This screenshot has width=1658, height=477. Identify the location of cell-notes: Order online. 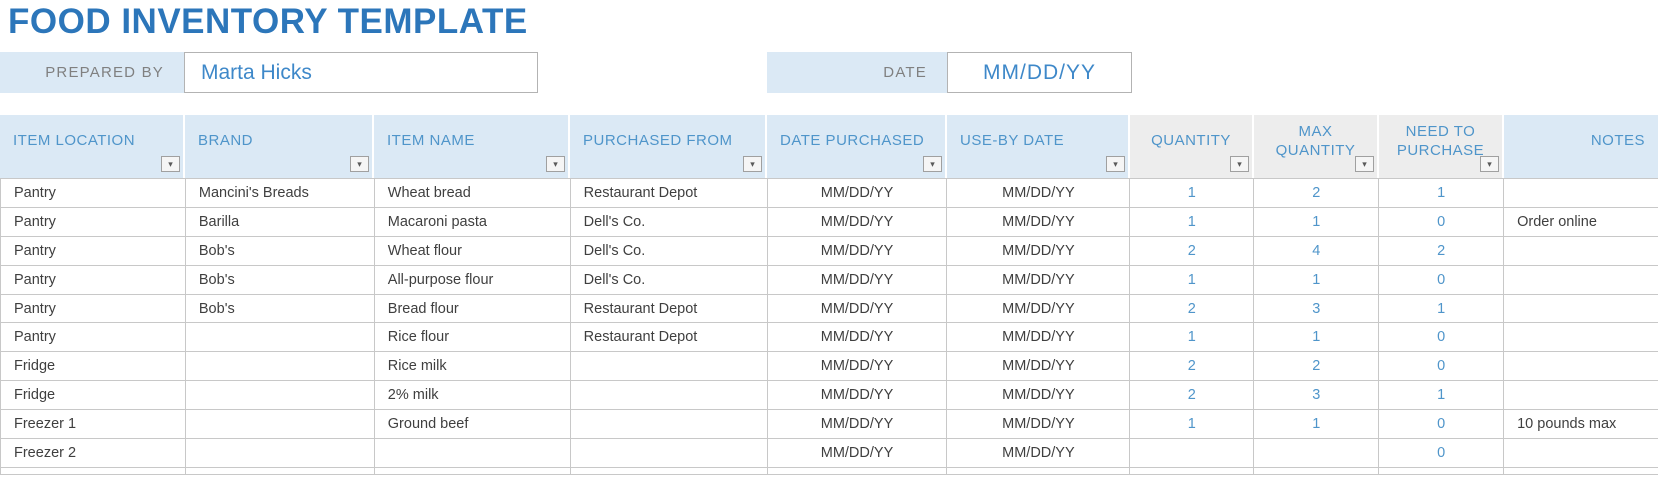
(1557, 221).